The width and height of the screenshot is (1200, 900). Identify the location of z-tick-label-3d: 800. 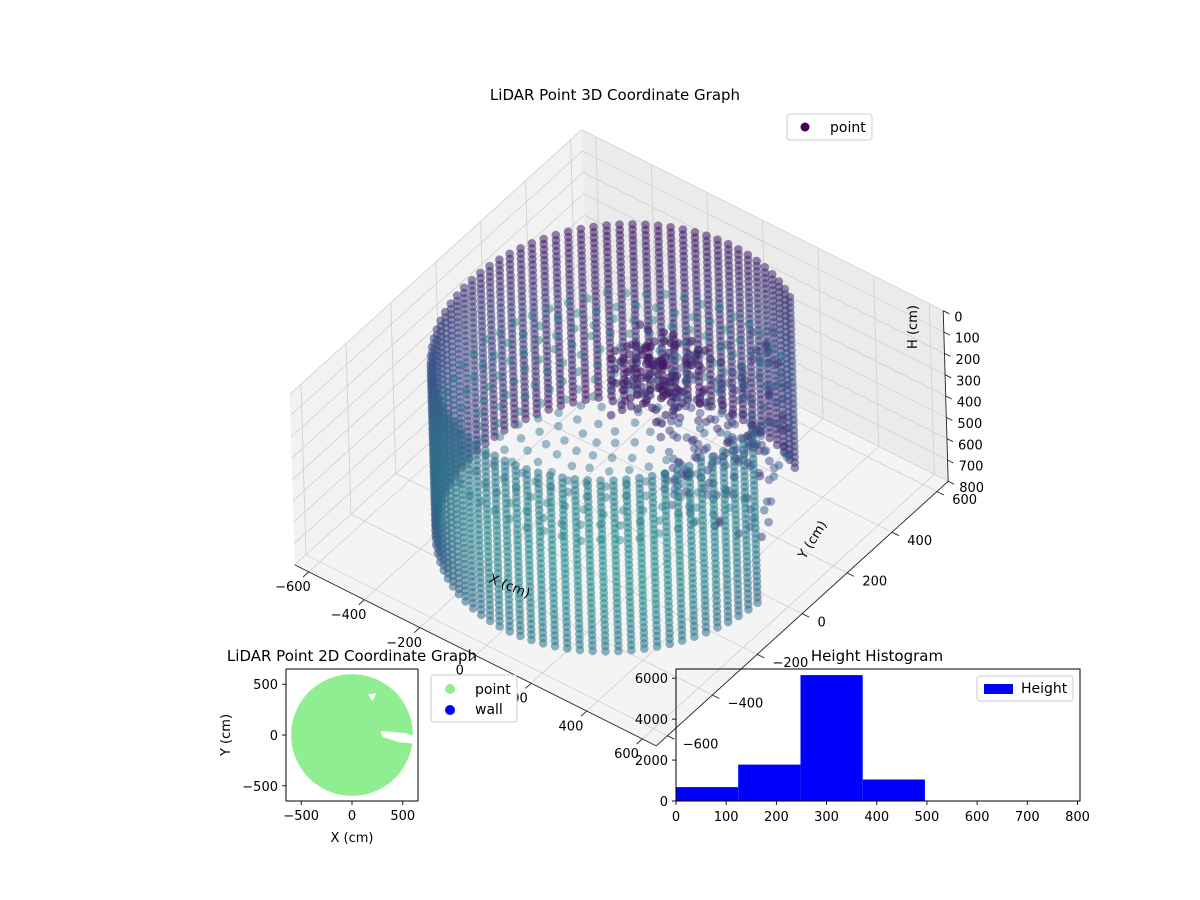
(971, 488).